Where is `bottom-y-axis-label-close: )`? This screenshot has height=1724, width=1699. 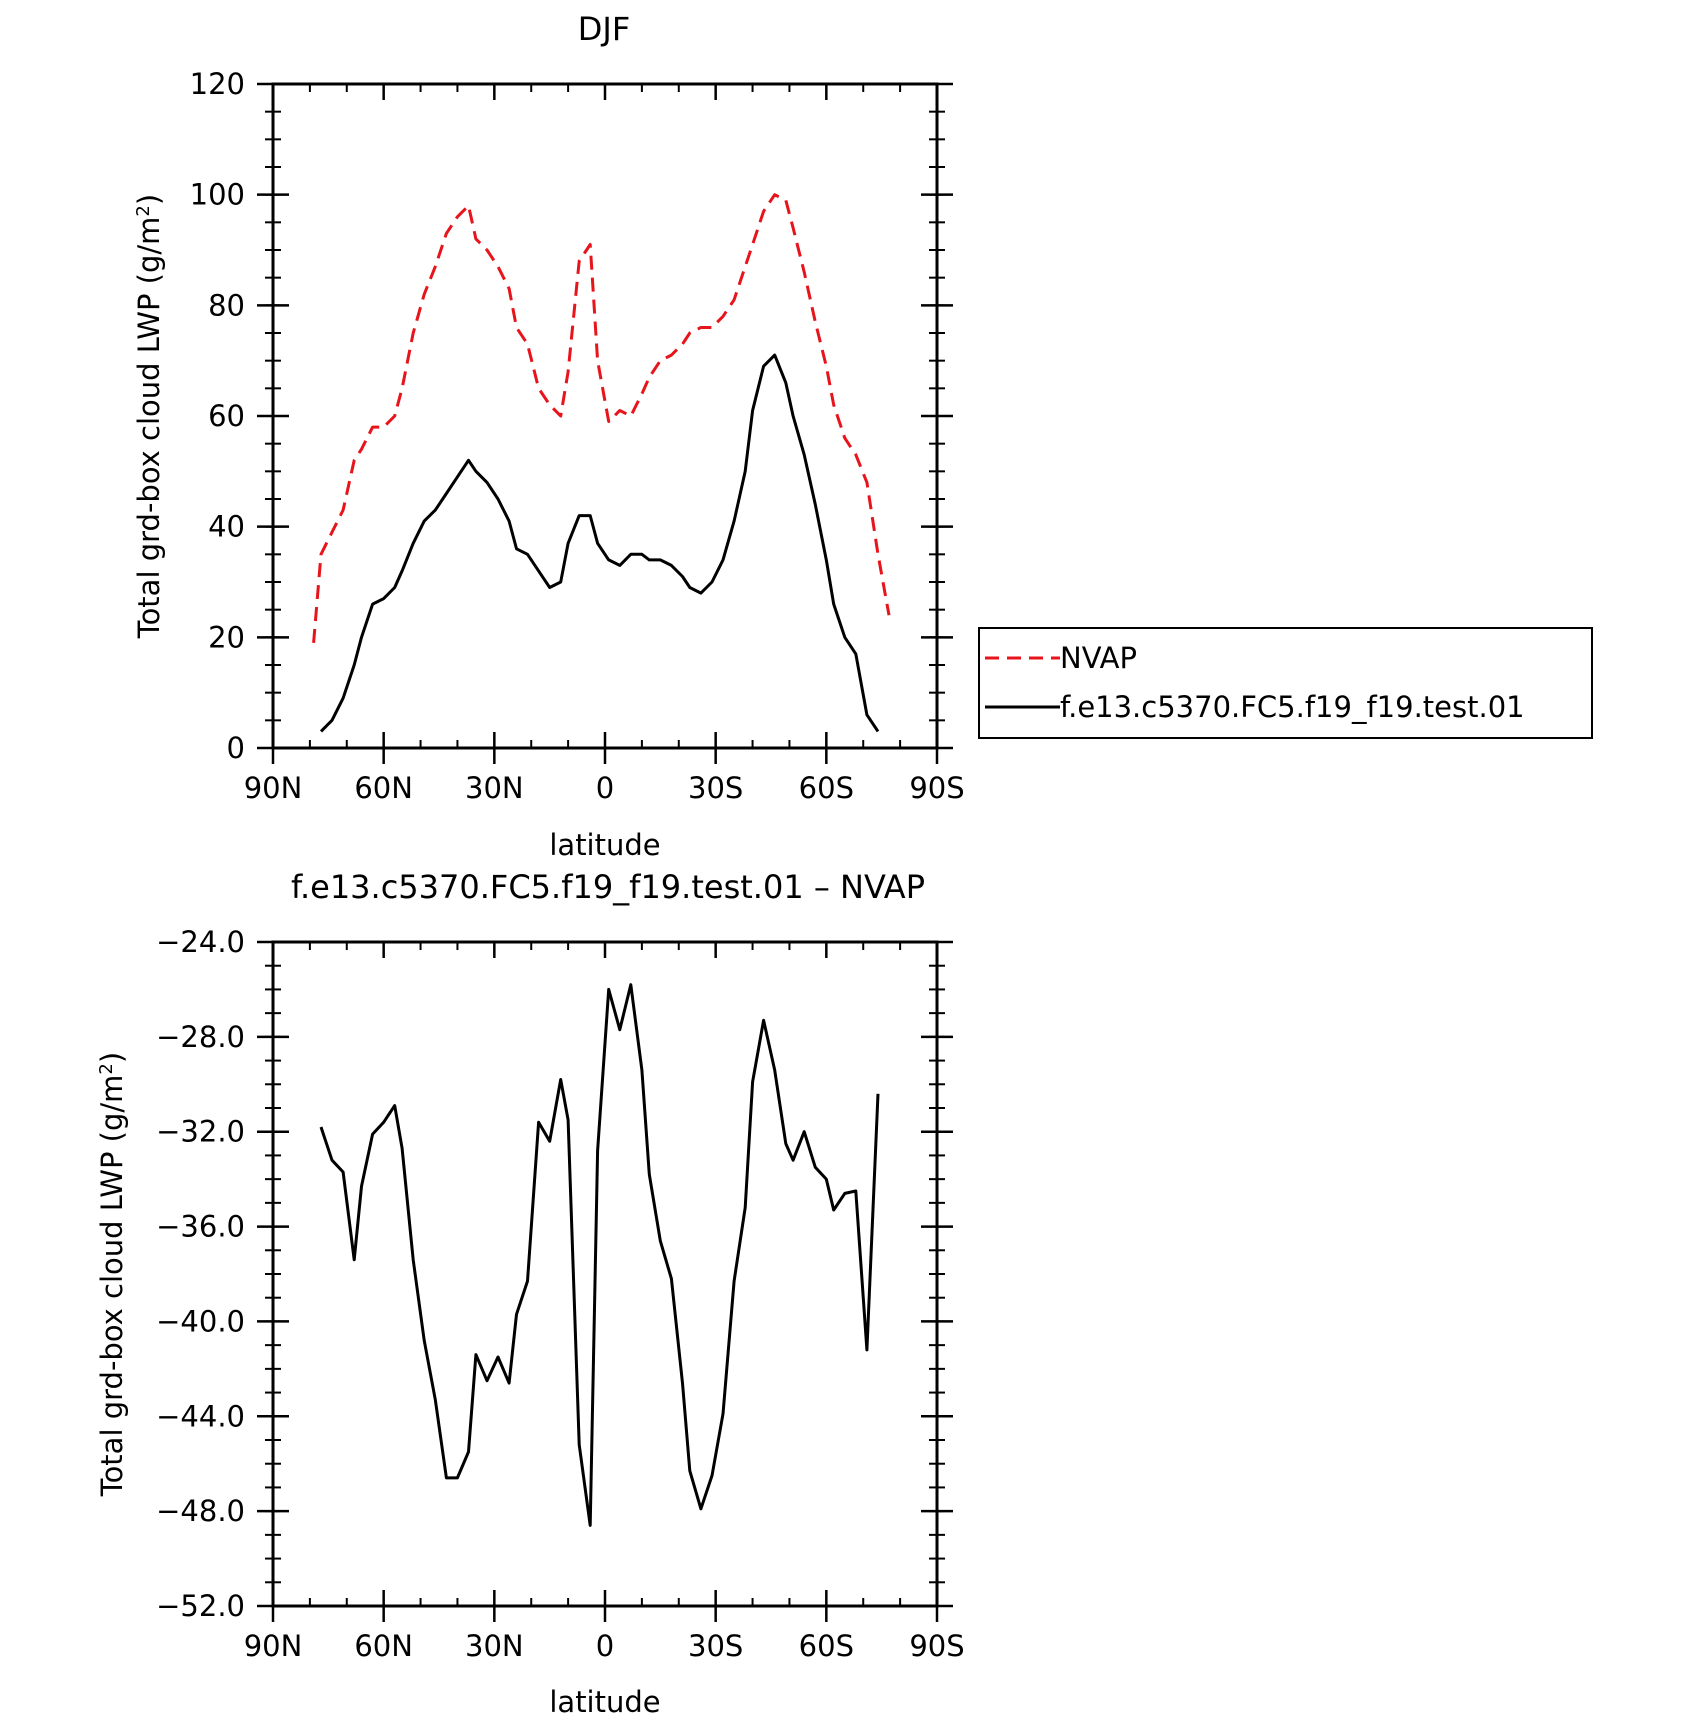 bottom-y-axis-label-close: ) is located at coordinates (112, 1057).